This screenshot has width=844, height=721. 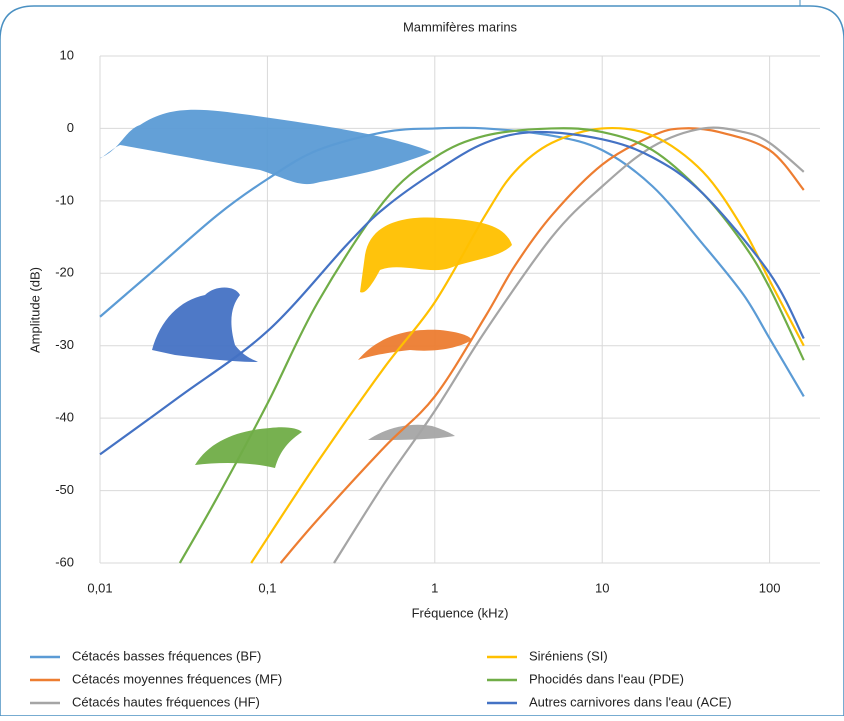 I want to click on chart-title: Mammifères marins, so click(x=460, y=26).